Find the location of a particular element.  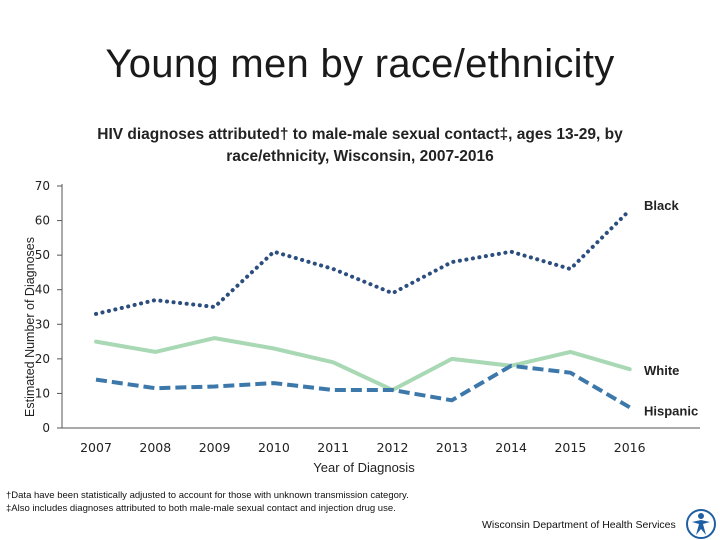

y-axis-label: Estimated Number of Diagnoses is located at coordinates (30, 327).